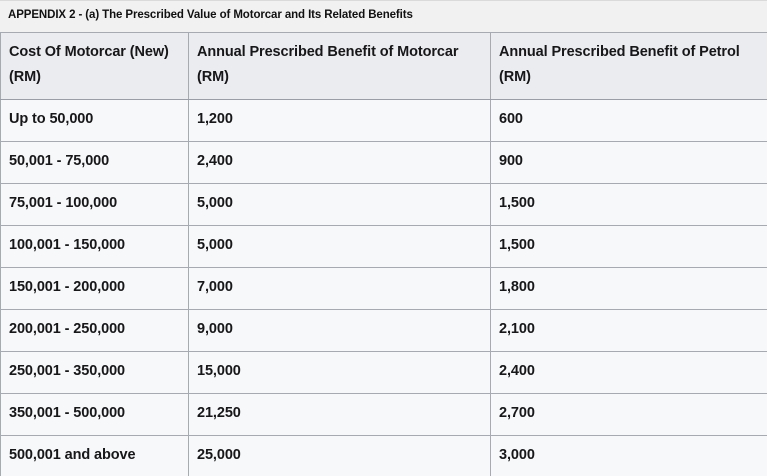  I want to click on cost-cell: 500,001 and above, so click(94, 455).